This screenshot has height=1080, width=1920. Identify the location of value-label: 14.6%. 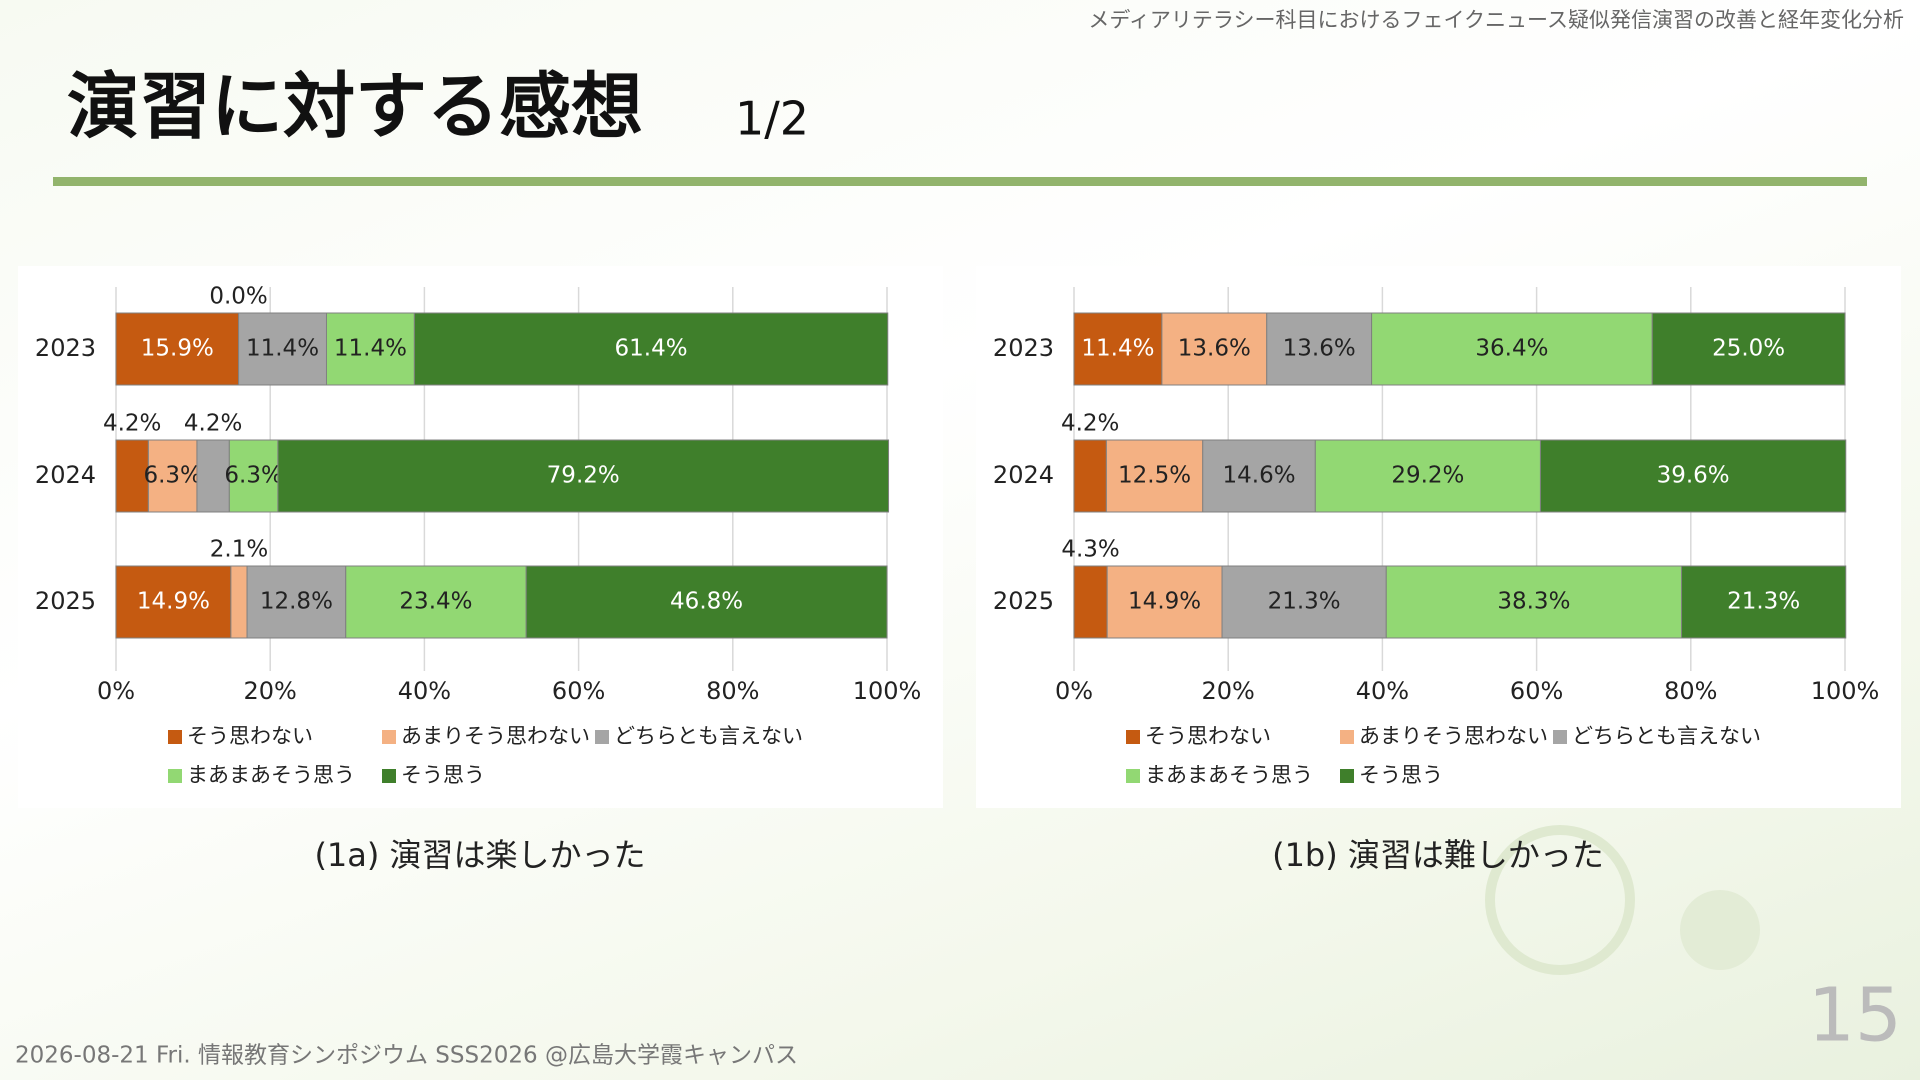
(1259, 476).